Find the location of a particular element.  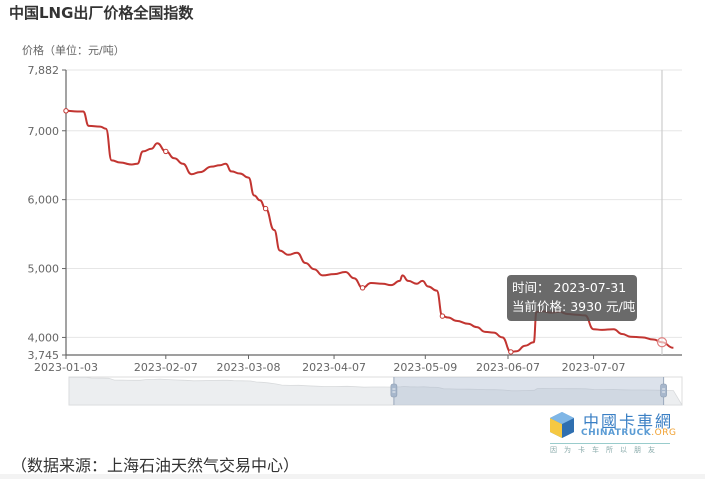

cube-logo-icon is located at coordinates (562, 425).